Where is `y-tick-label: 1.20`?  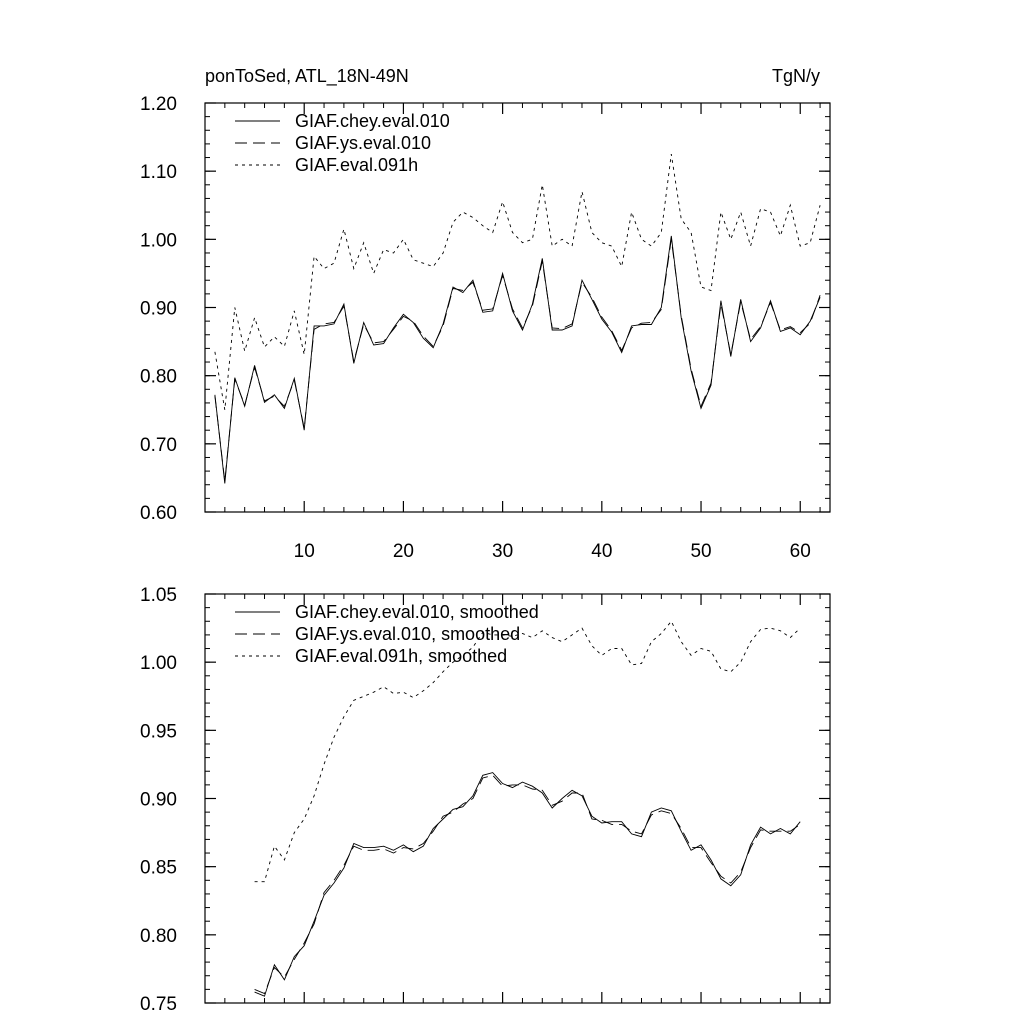 y-tick-label: 1.20 is located at coordinates (158, 104).